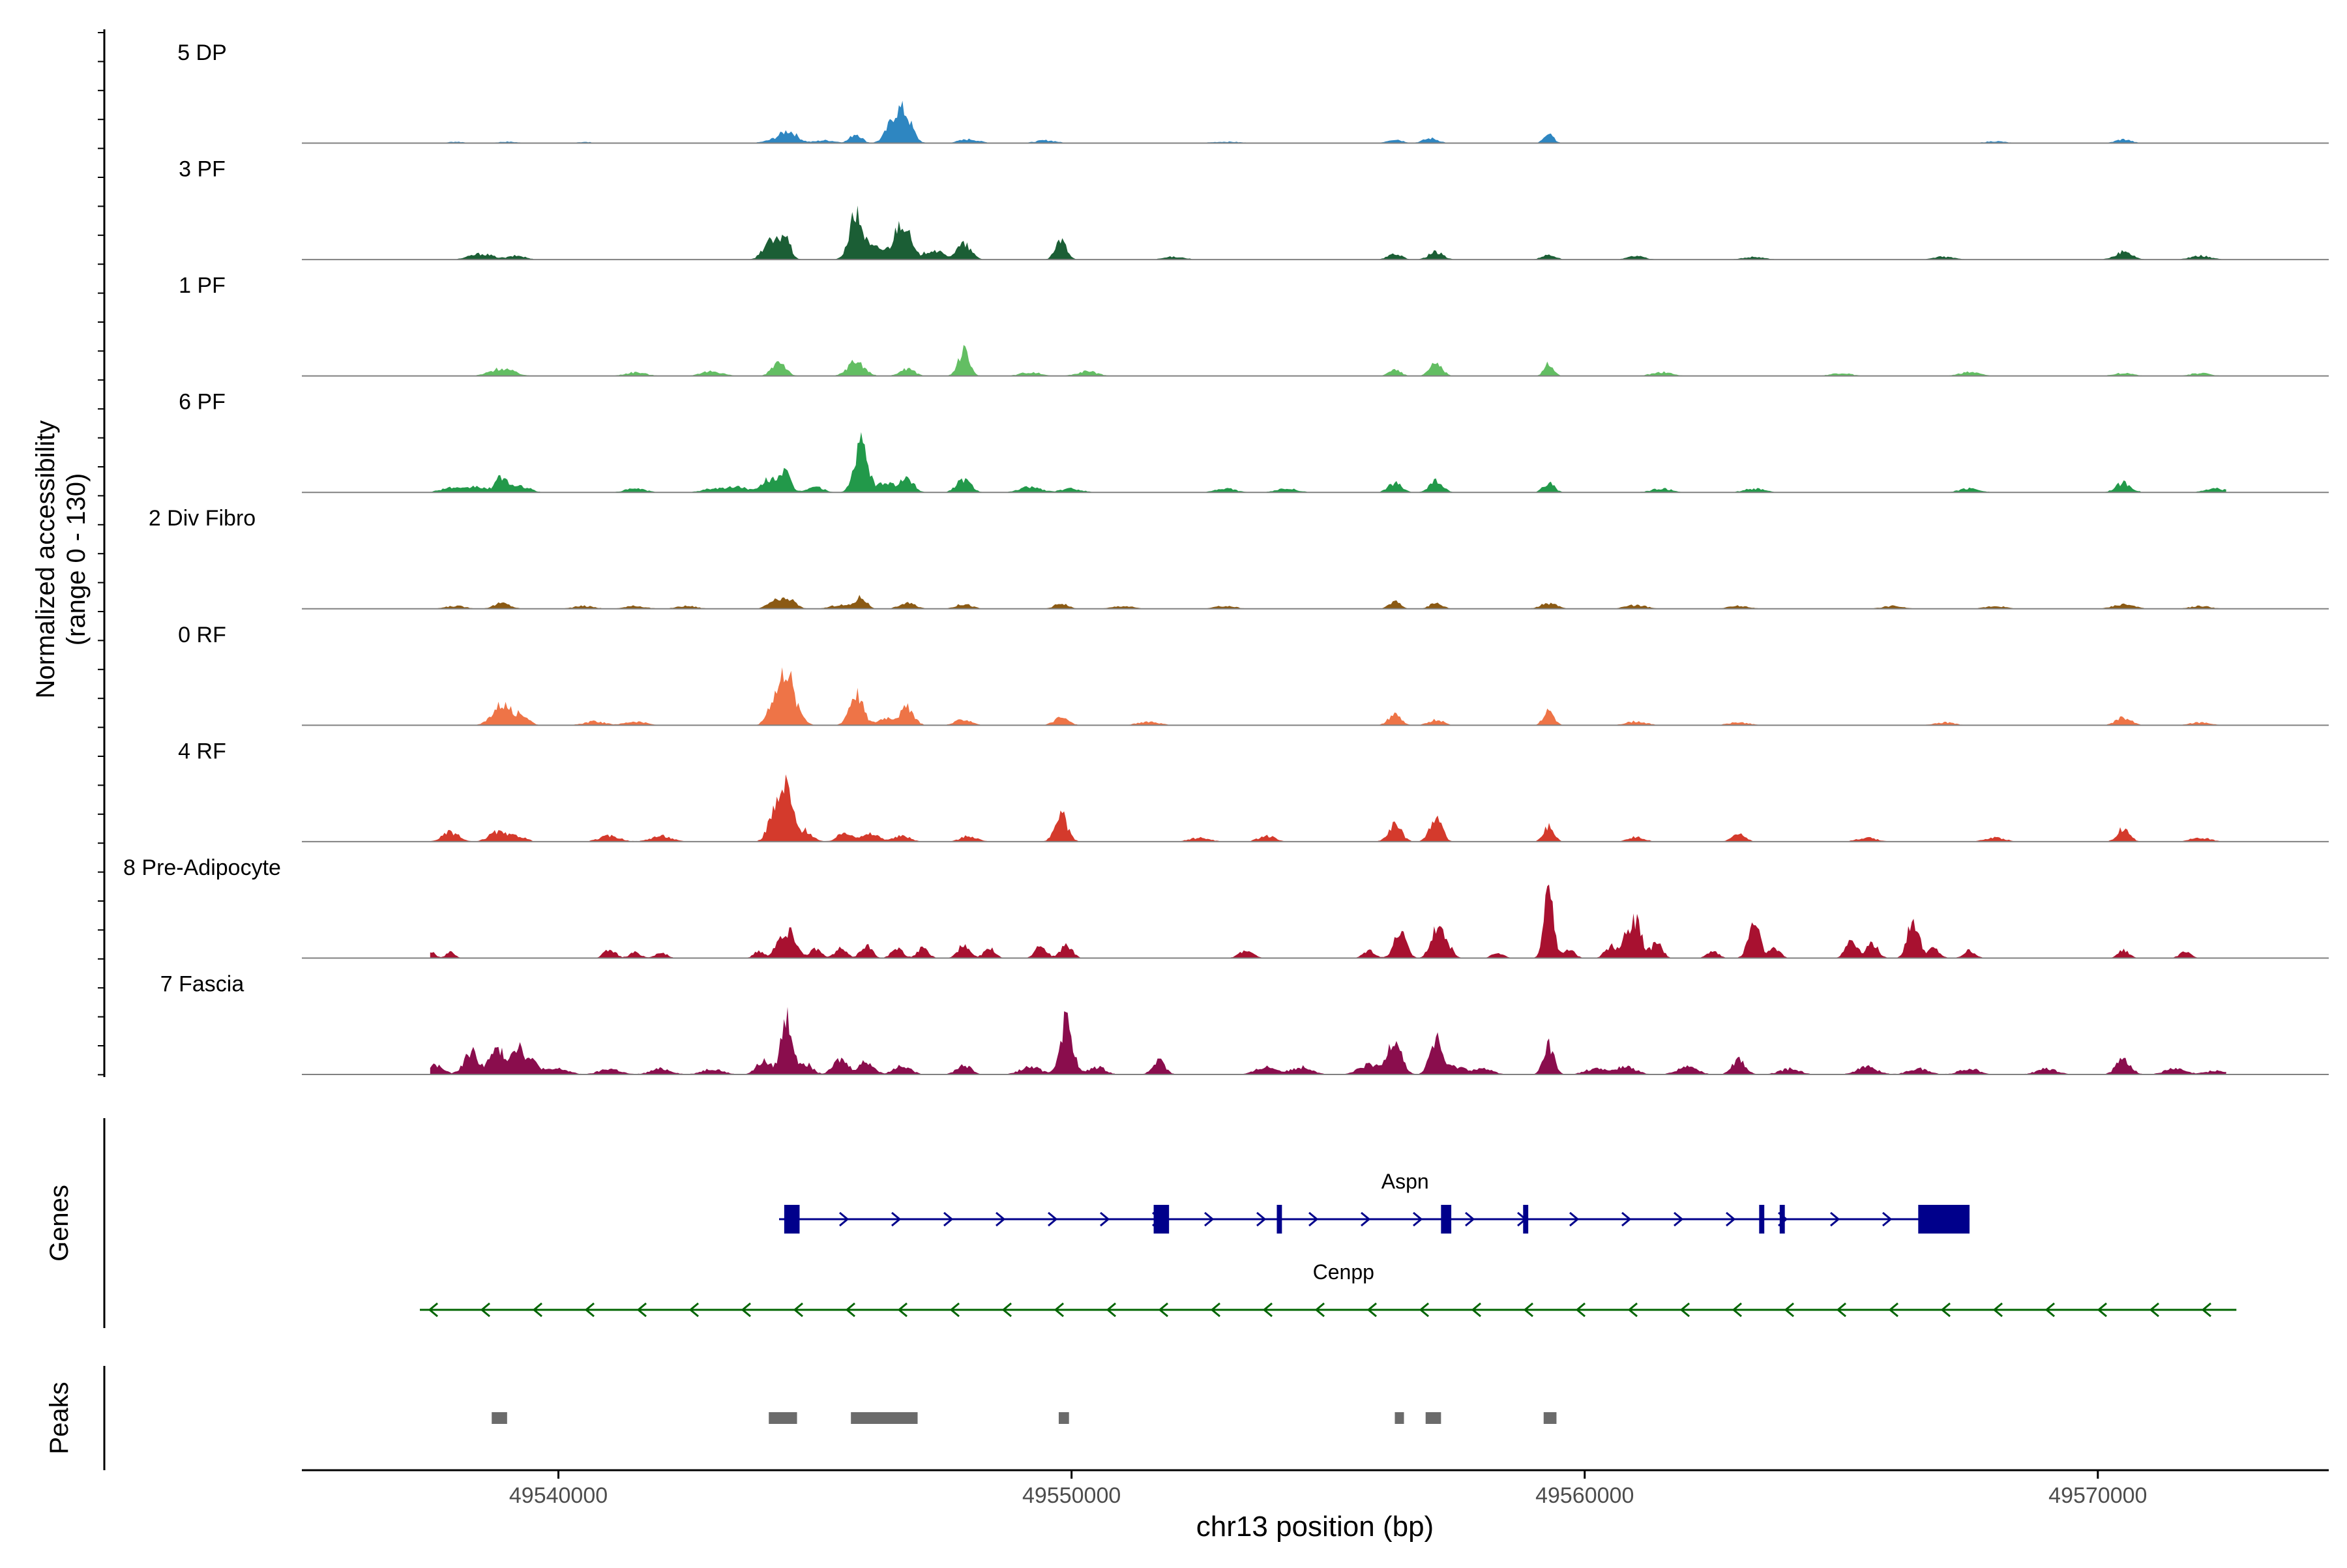  Describe the element at coordinates (2097, 1495) in the screenshot. I see `x-tick-label: 49570000` at that location.